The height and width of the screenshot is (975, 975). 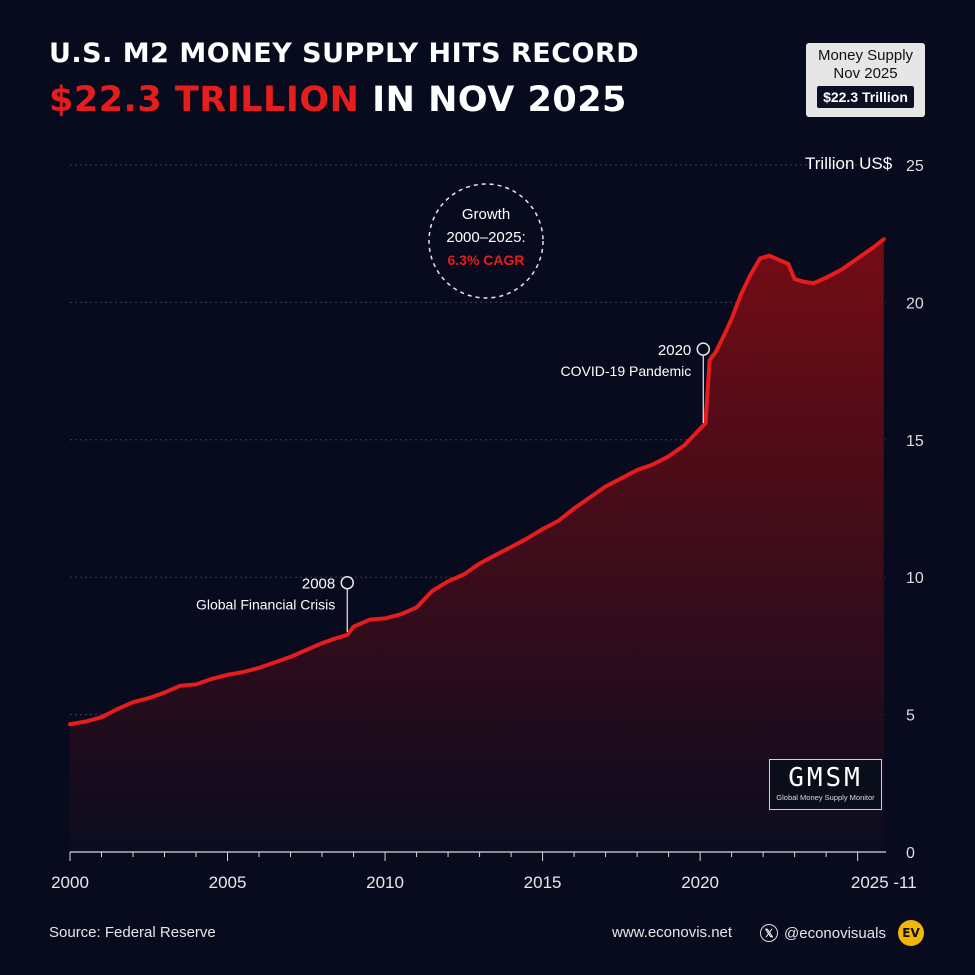 What do you see at coordinates (865, 97) in the screenshot?
I see `badge-value: $22.3 Trillion` at bounding box center [865, 97].